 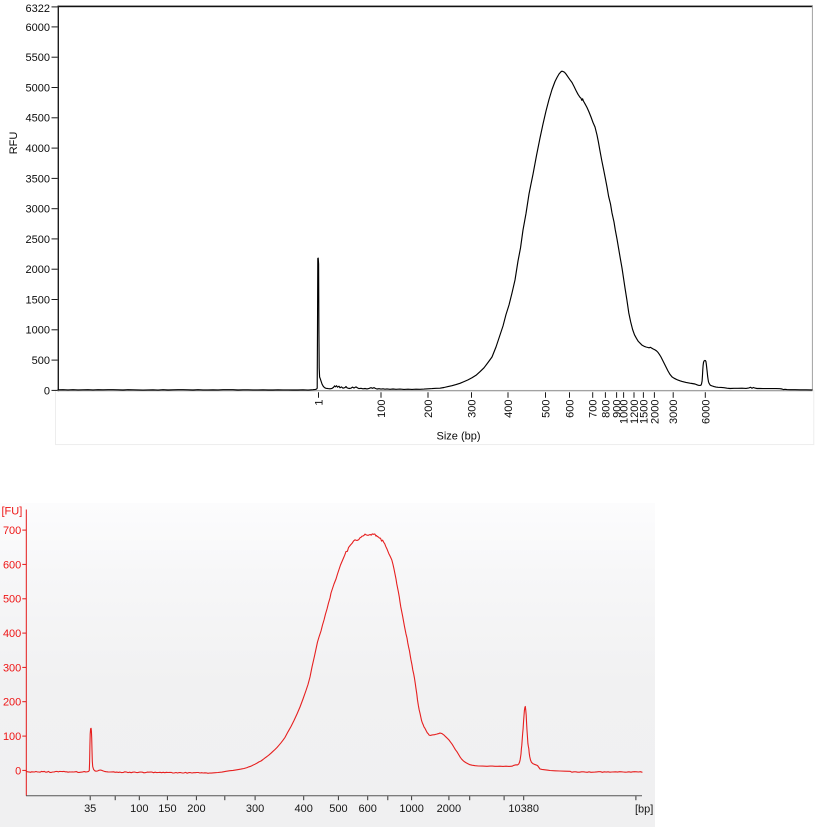 What do you see at coordinates (38, 119) in the screenshot?
I see `svg-text: 4500` at bounding box center [38, 119].